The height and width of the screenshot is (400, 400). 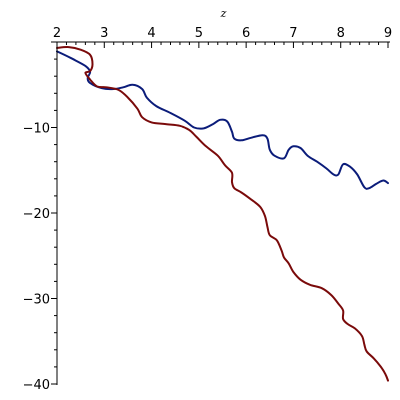 What do you see at coordinates (246, 33) in the screenshot?
I see `x-tick-label: 6` at bounding box center [246, 33].